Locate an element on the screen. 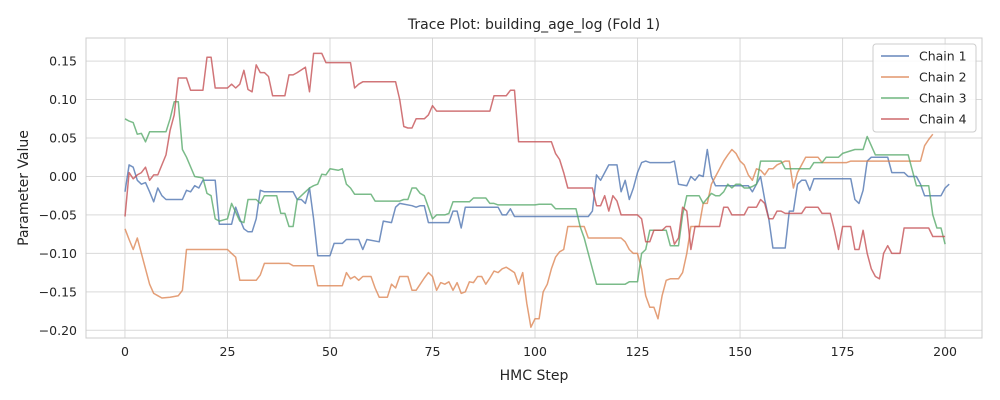 The width and height of the screenshot is (1000, 400). legend: Chain 1 Chain 2 Chain 3 Chain 4 is located at coordinates (924, 88).